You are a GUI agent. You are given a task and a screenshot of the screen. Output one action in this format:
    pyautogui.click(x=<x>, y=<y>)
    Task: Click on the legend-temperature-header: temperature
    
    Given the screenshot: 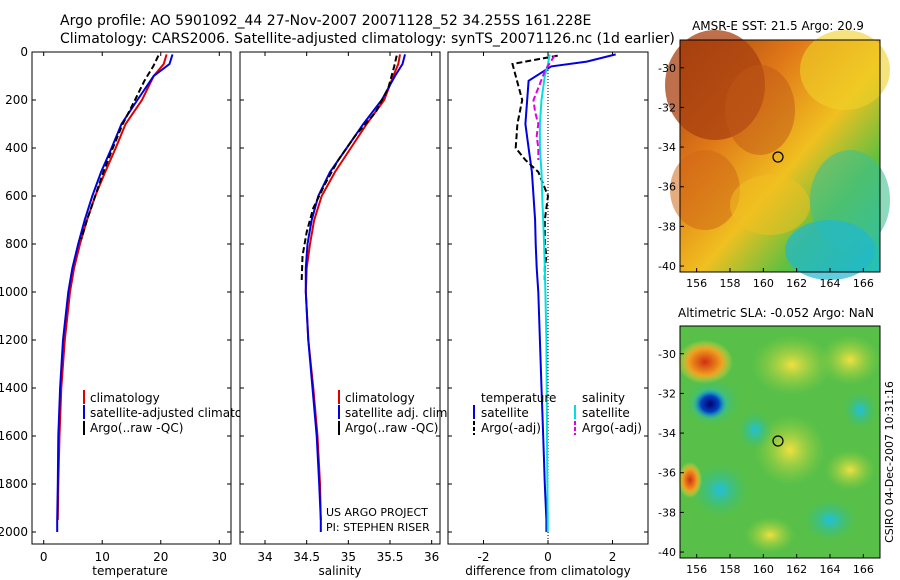 What is the action you would take?
    pyautogui.click(x=518, y=398)
    